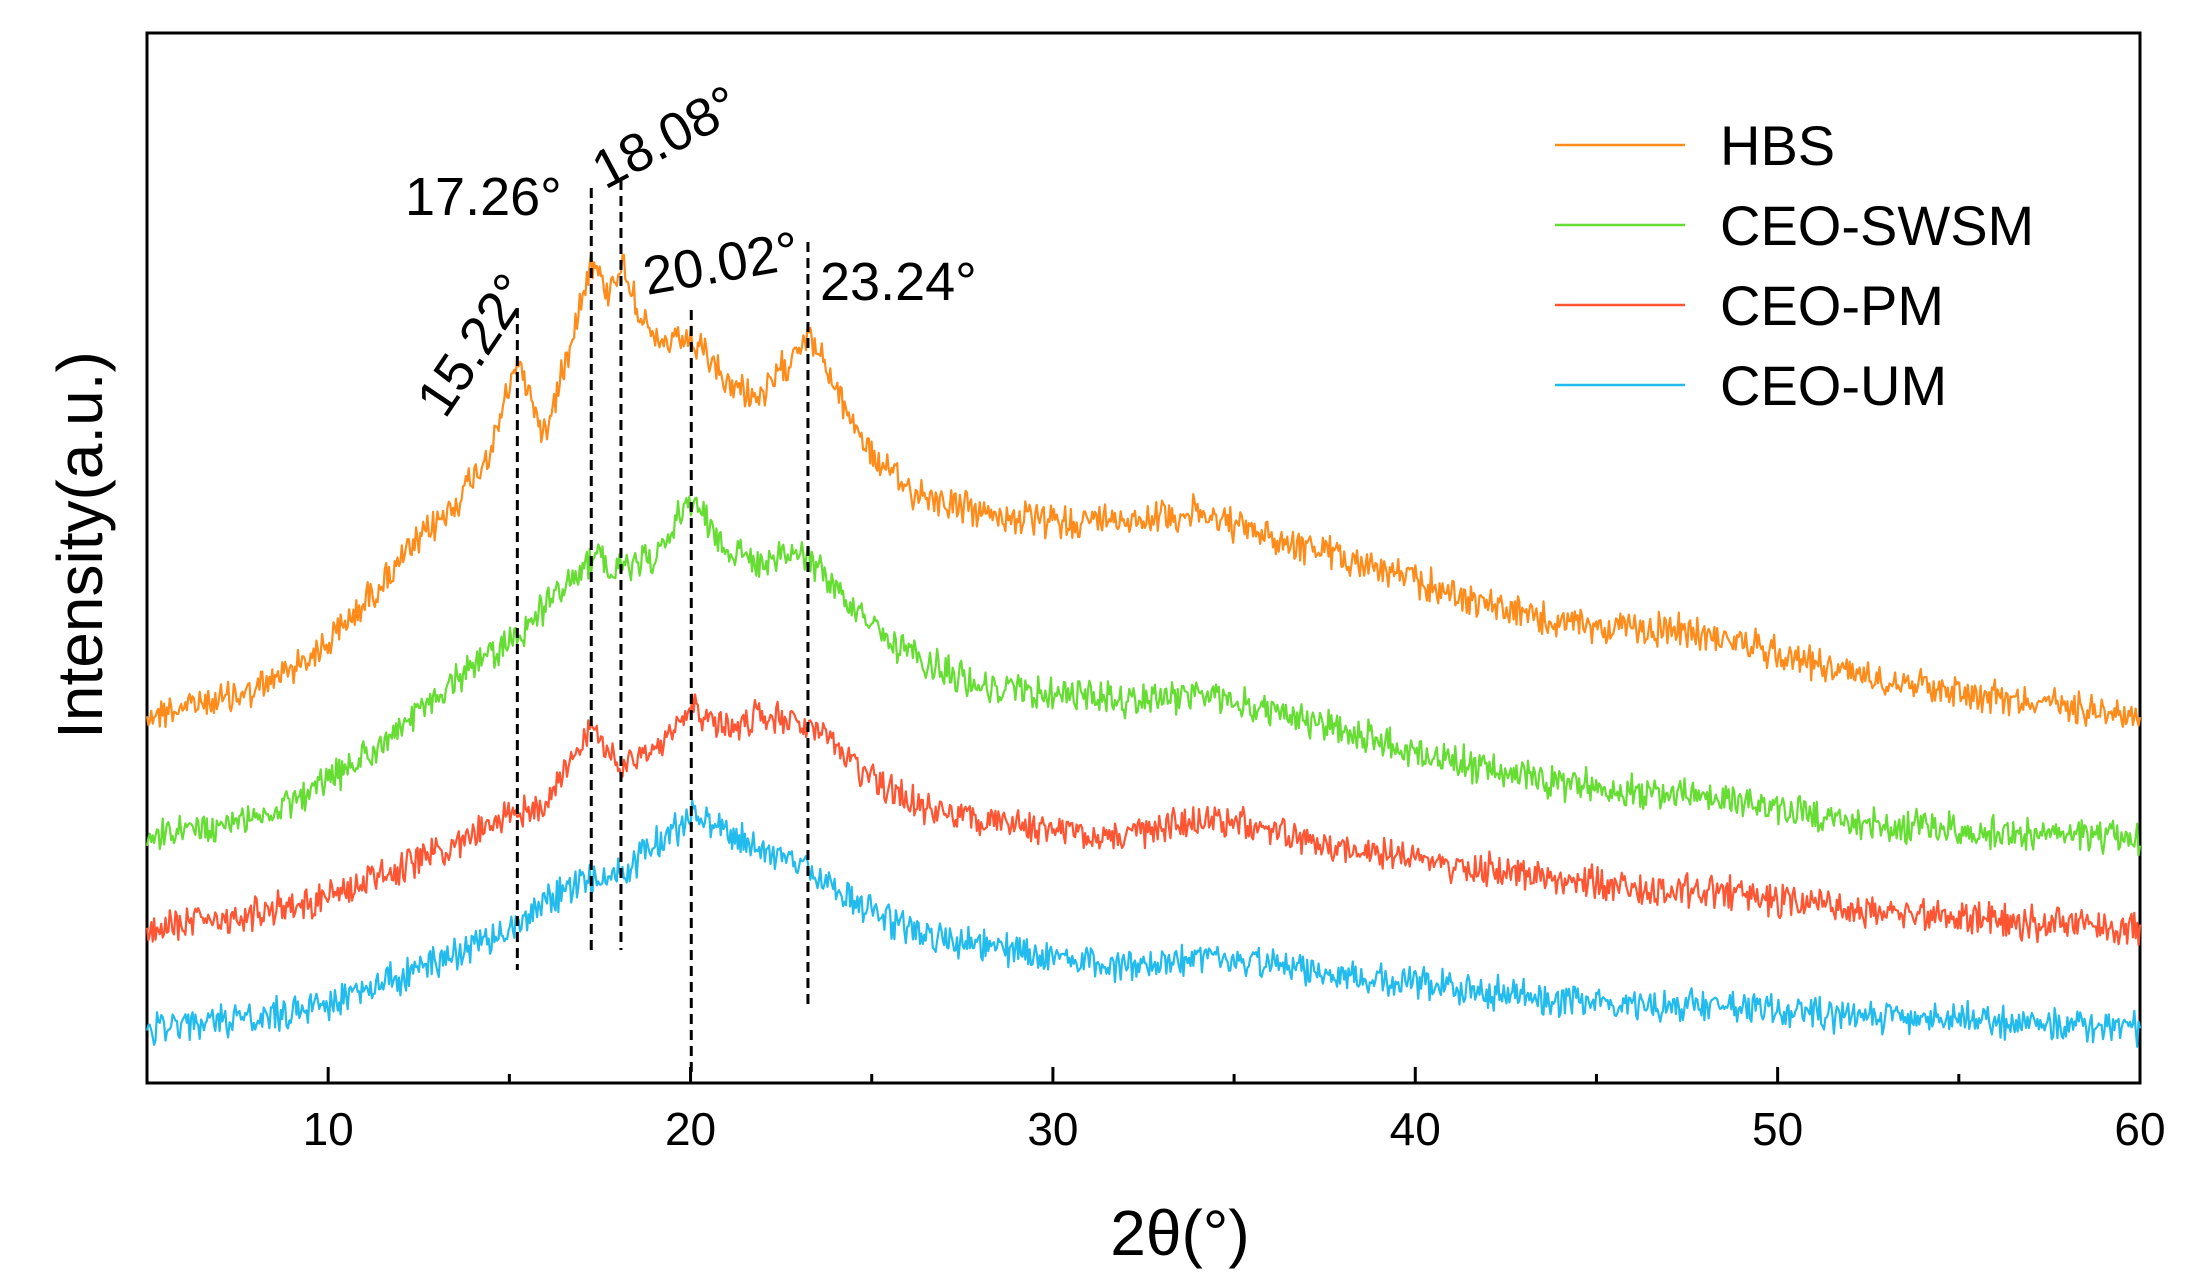 This screenshot has width=2192, height=1284. What do you see at coordinates (1794, 265) in the screenshot?
I see `legend: HBS CEO-SWSM CEO-PM CEO-UM` at bounding box center [1794, 265].